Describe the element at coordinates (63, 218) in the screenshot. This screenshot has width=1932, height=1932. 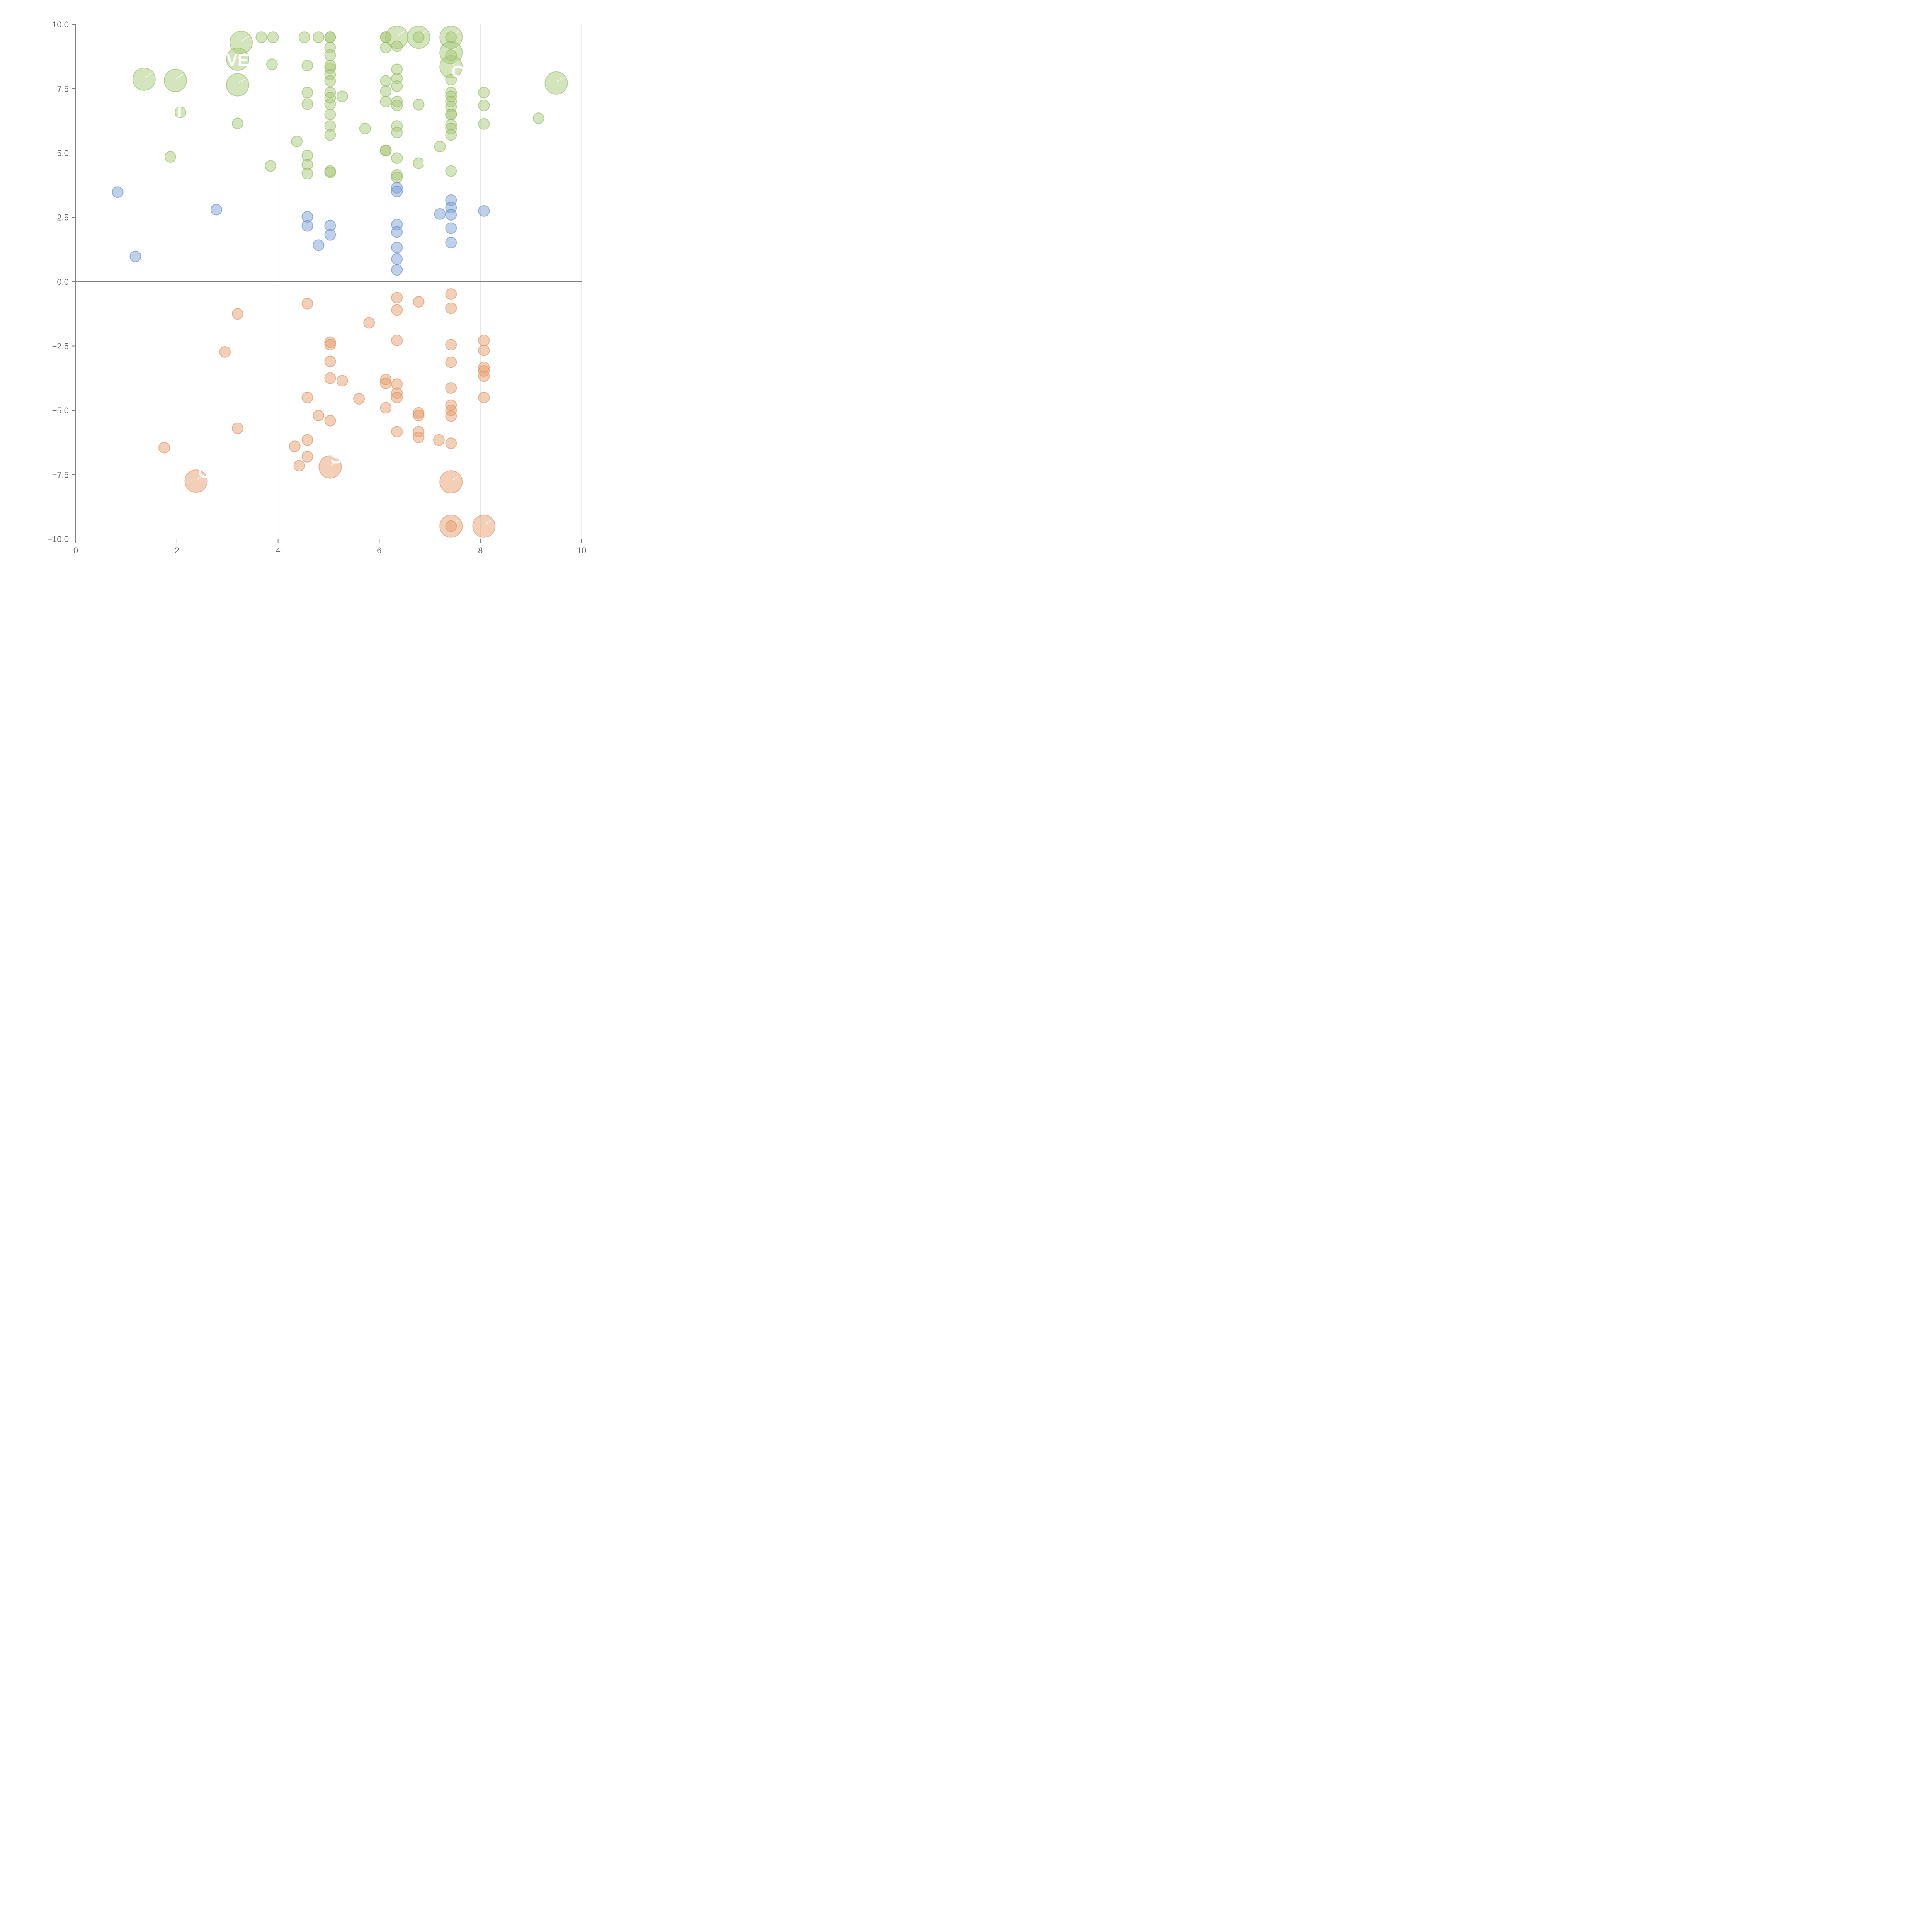
I see `y-tick-label: 2.5` at that location.